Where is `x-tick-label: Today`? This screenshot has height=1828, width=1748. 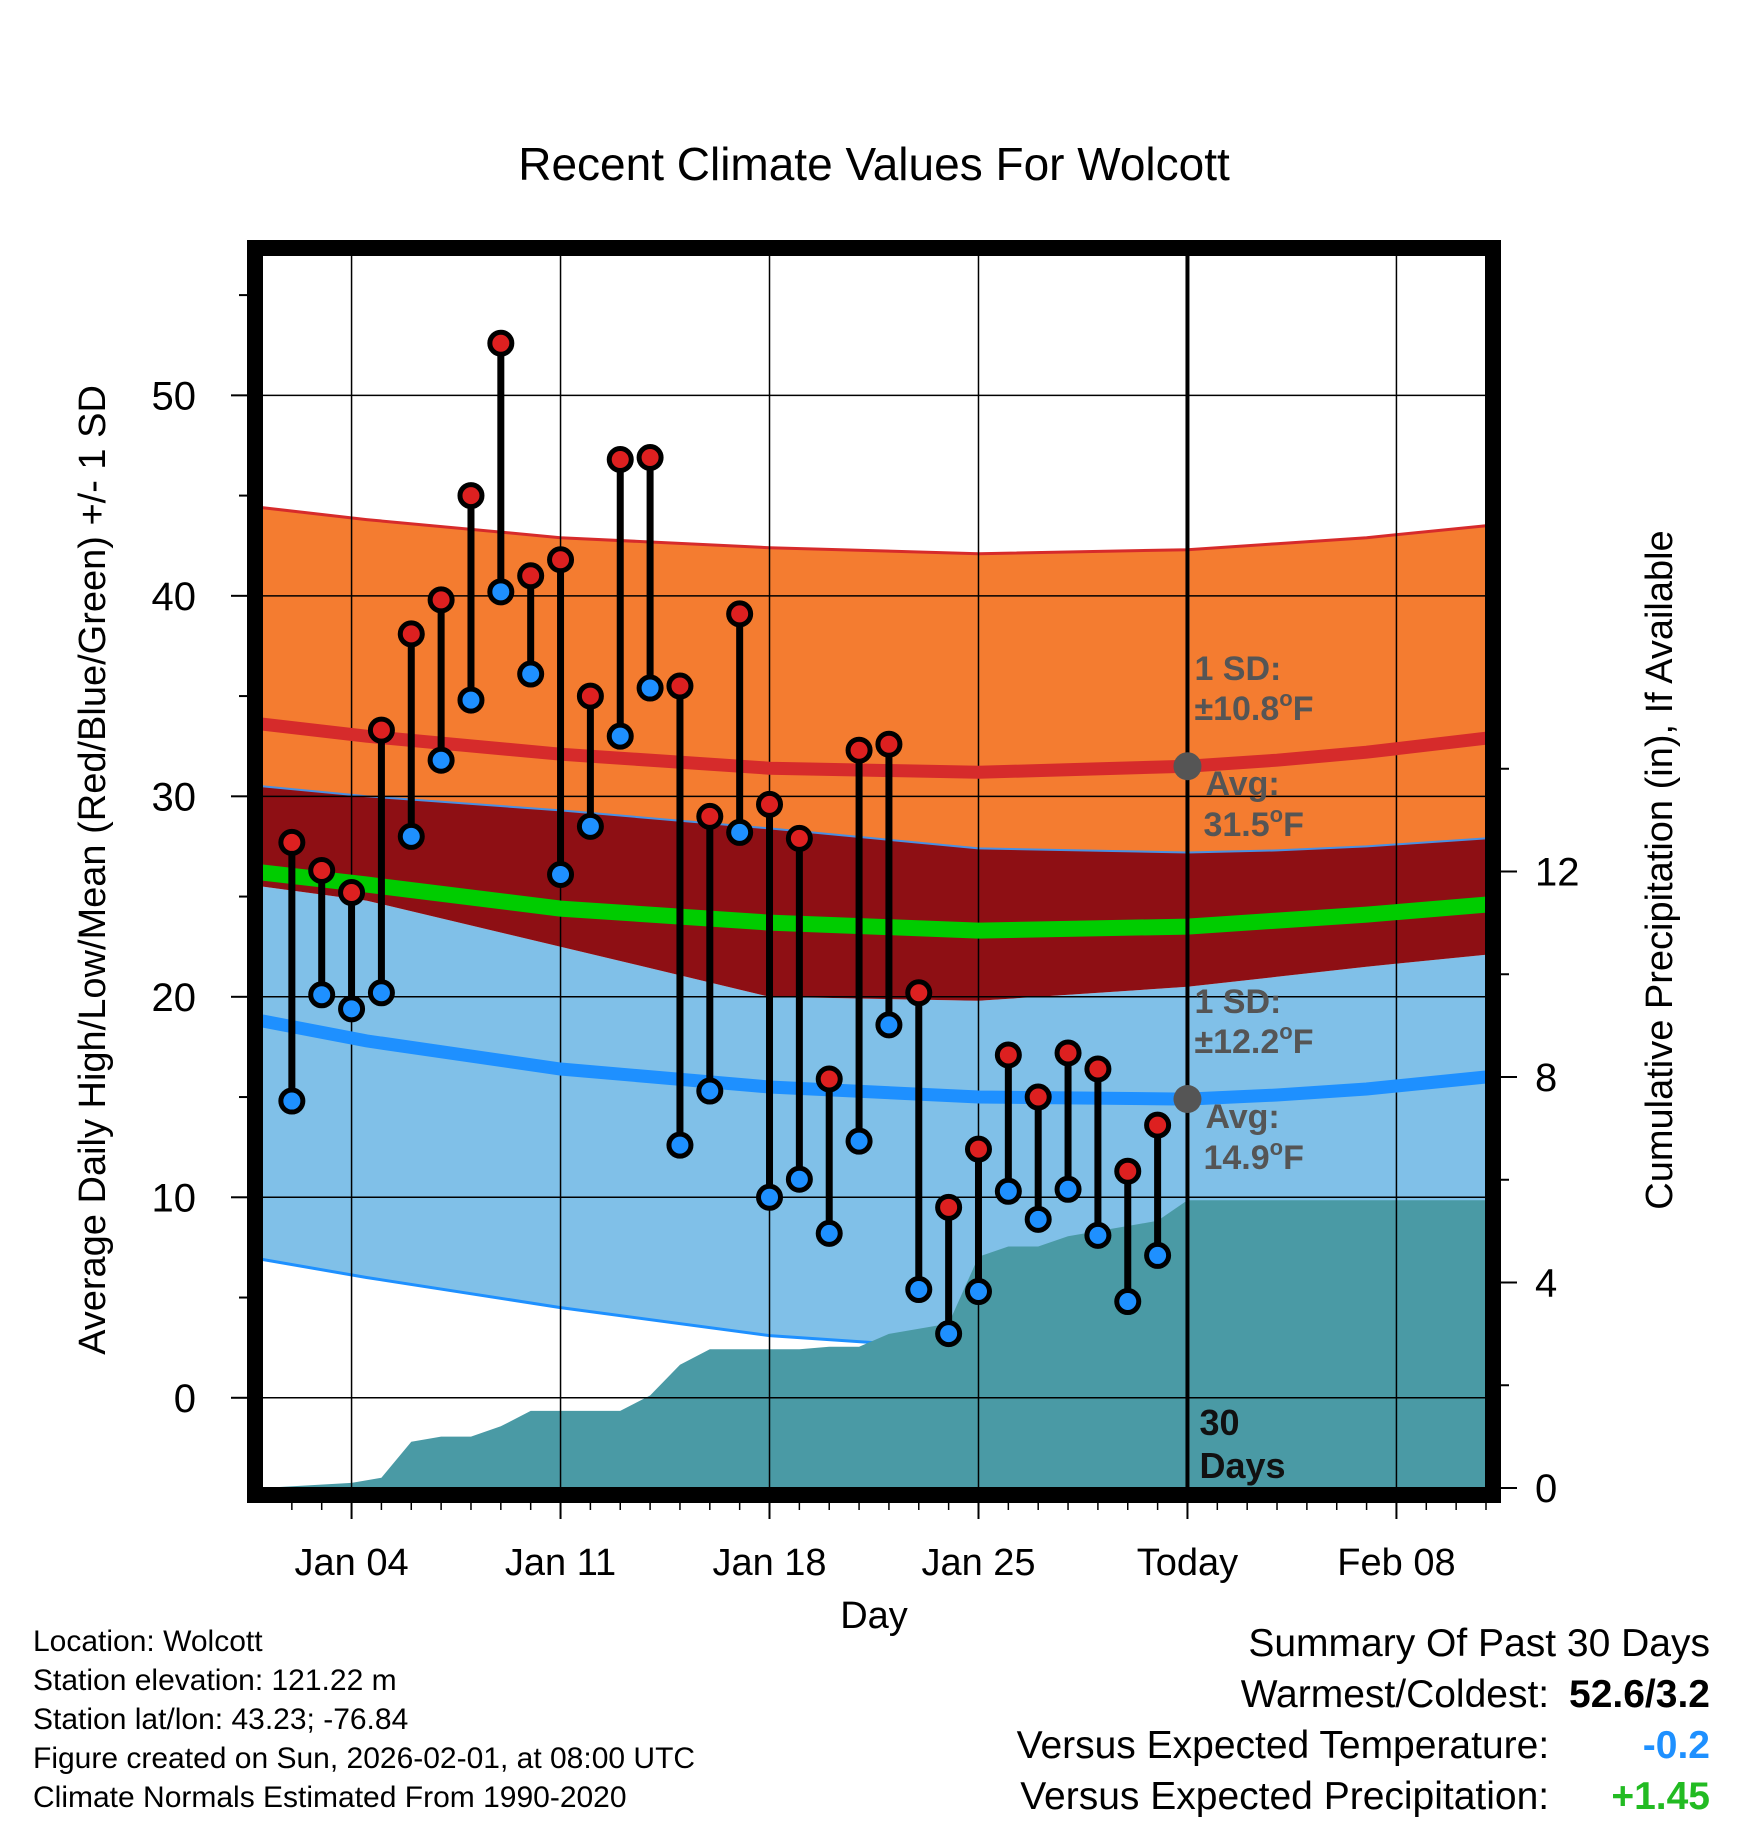
x-tick-label: Today is located at coordinates (1187, 1563).